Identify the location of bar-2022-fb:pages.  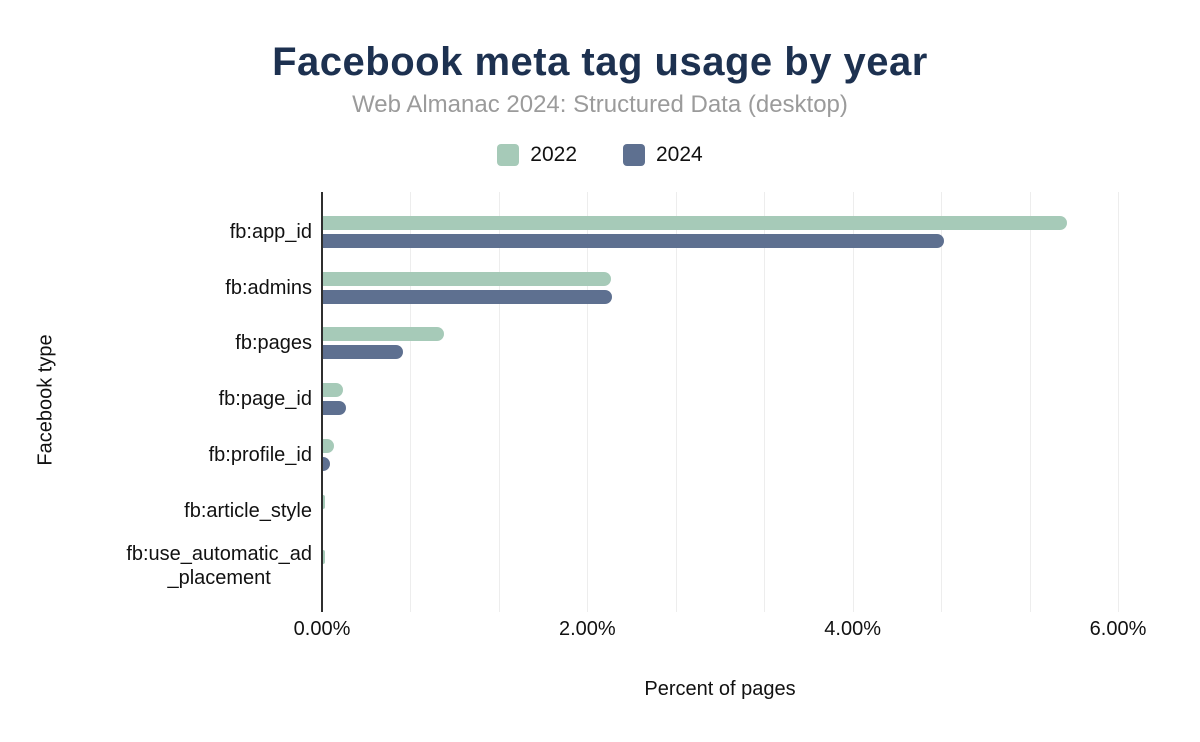
(383, 334).